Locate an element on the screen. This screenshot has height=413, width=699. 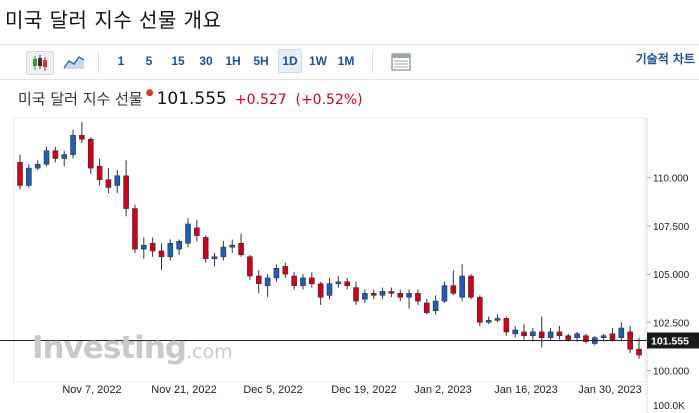
x-tick-label: Jan 30, 2023 is located at coordinates (610, 390).